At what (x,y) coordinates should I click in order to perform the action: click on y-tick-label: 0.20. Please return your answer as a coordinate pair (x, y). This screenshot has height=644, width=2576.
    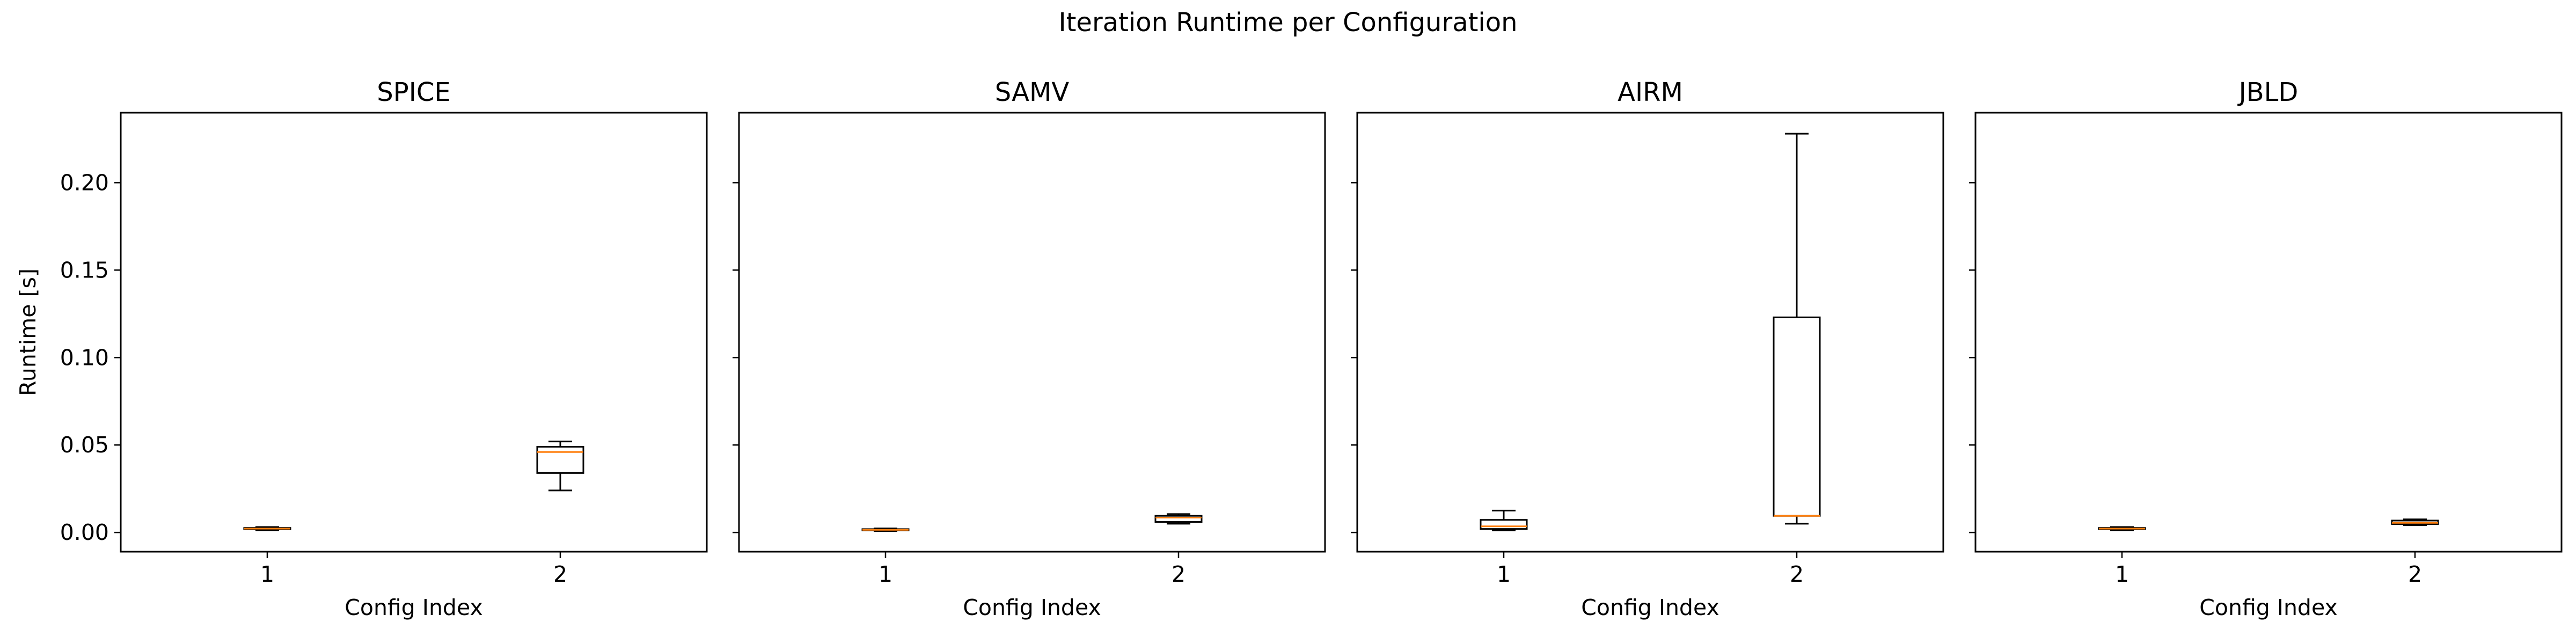
    Looking at the image, I should click on (84, 182).